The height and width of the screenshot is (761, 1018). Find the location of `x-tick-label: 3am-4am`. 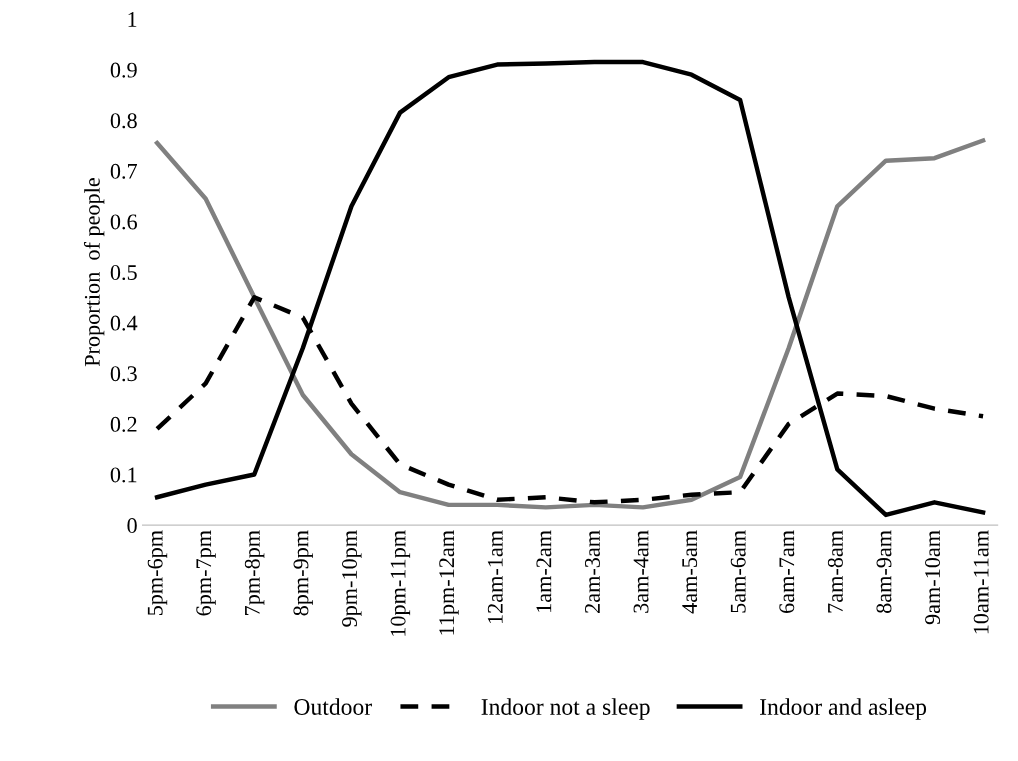

x-tick-label: 3am-4am is located at coordinates (641, 571).